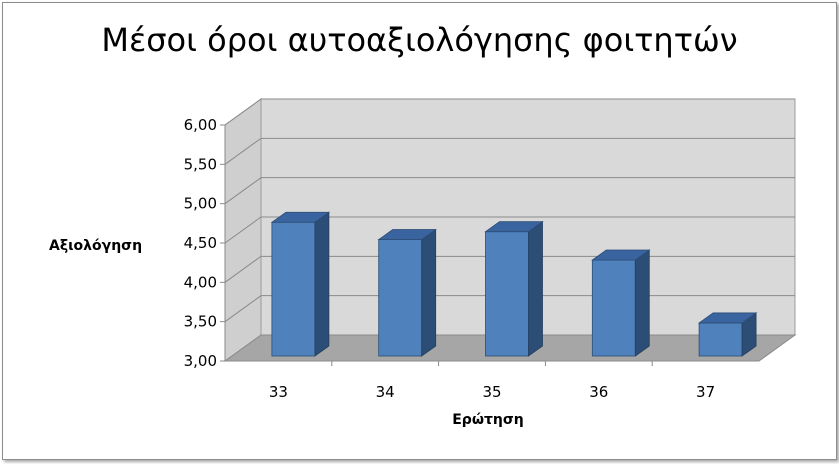 This screenshot has height=464, width=839. I want to click on x-tick-labels: 33 34 35 36 37, so click(492, 392).